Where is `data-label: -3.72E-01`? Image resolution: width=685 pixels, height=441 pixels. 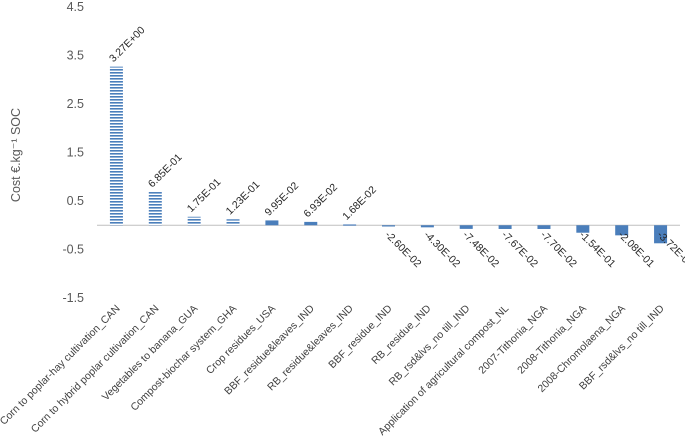 data-label: -3.72E-01 is located at coordinates (669, 249).